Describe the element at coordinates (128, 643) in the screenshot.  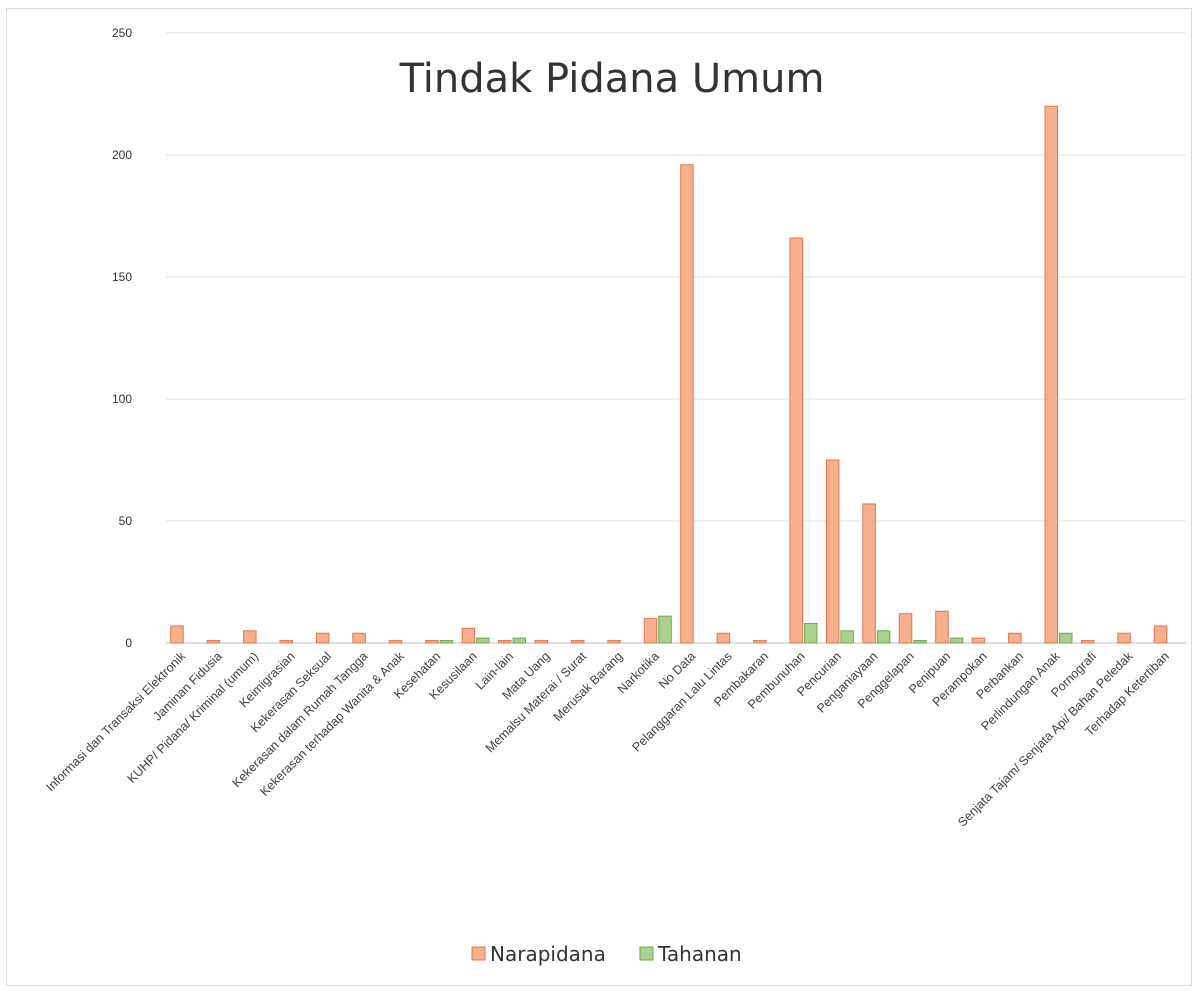
I see `y-tick-label: 0` at that location.